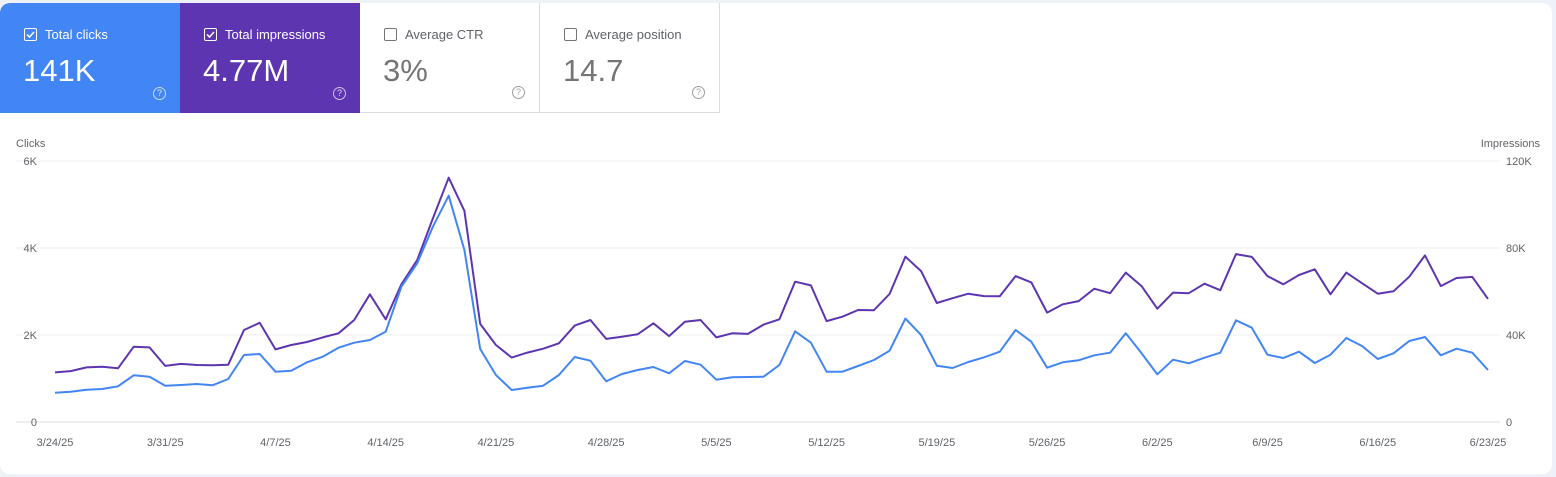 This screenshot has width=1556, height=477. What do you see at coordinates (275, 443) in the screenshot?
I see `x-tick-label: 4/7/25` at bounding box center [275, 443].